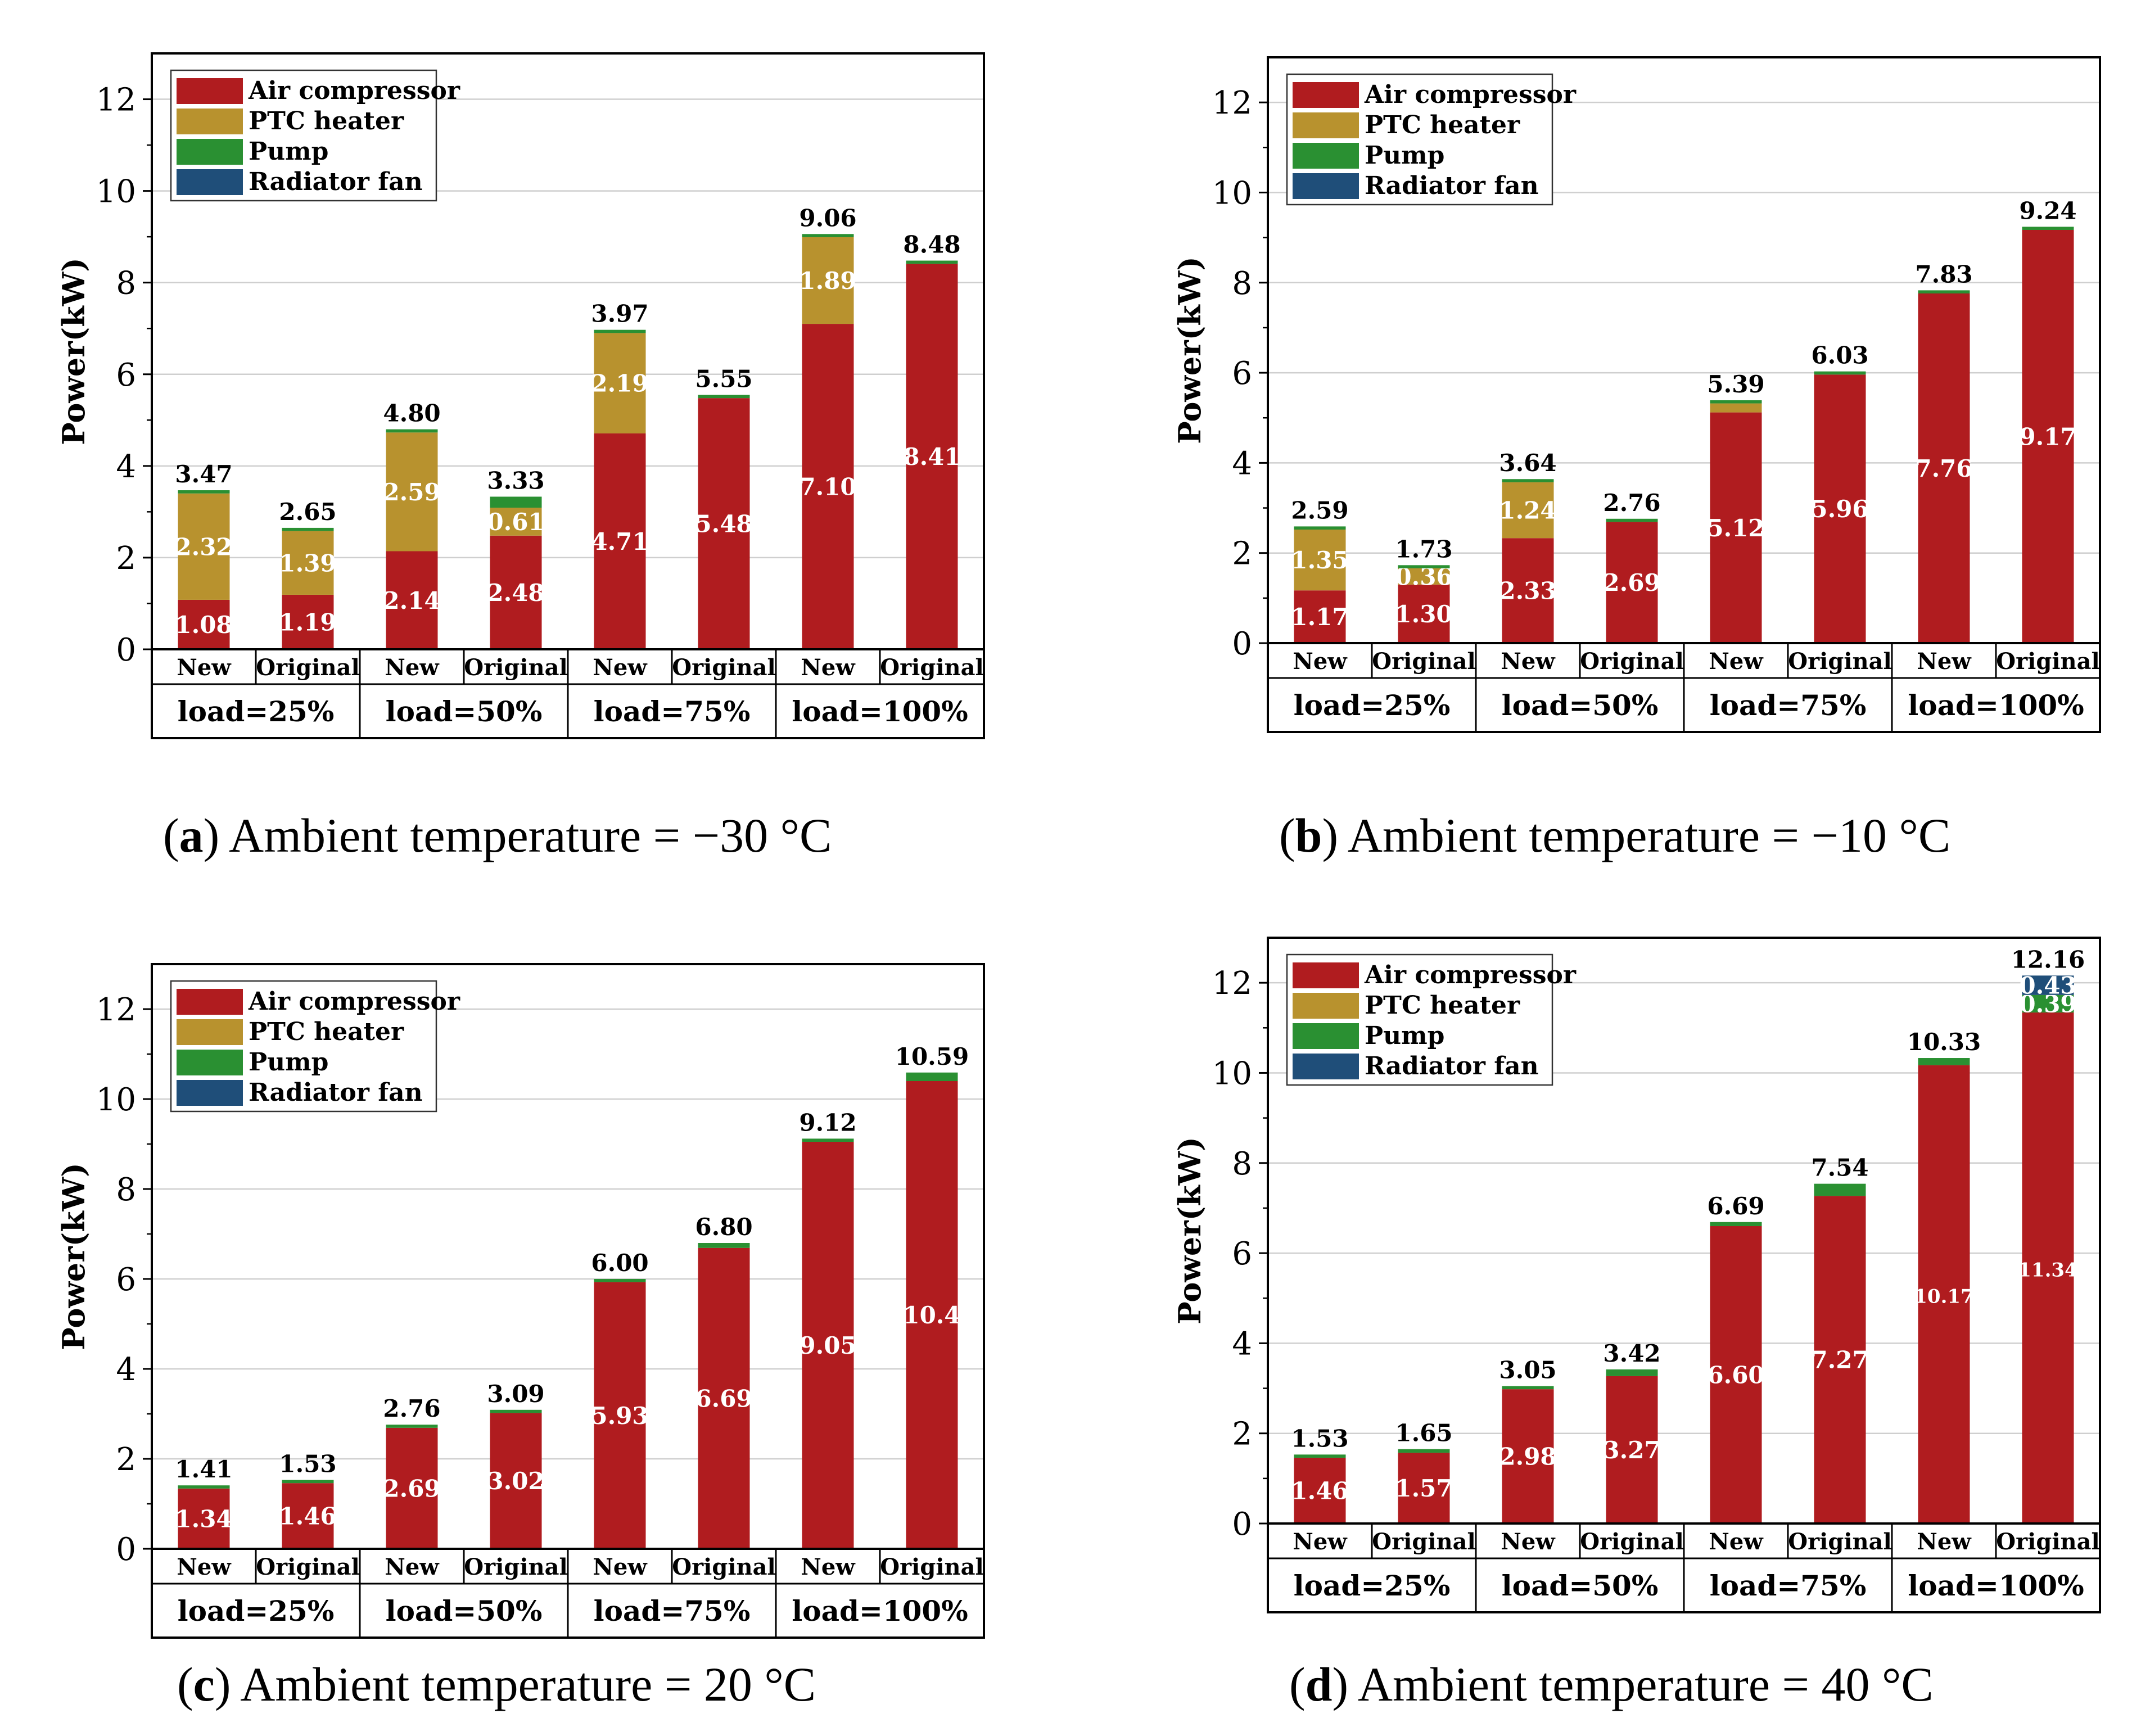  What do you see at coordinates (1632, 1450) in the screenshot?
I see `segment-value-label: 3.27` at bounding box center [1632, 1450].